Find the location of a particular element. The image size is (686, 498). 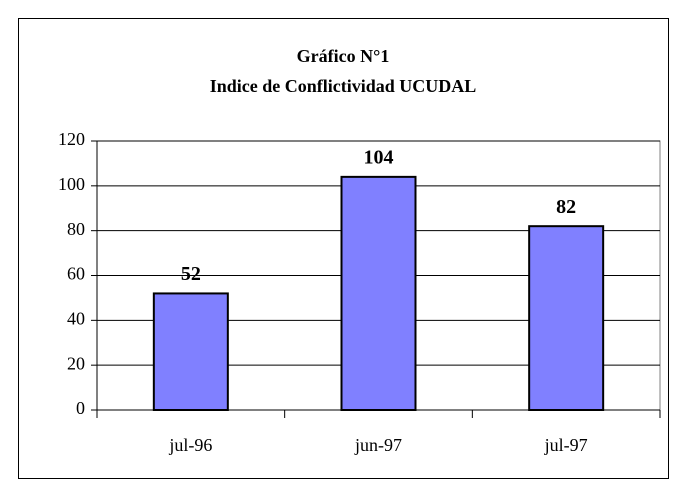

data-label: 52 is located at coordinates (191, 274).